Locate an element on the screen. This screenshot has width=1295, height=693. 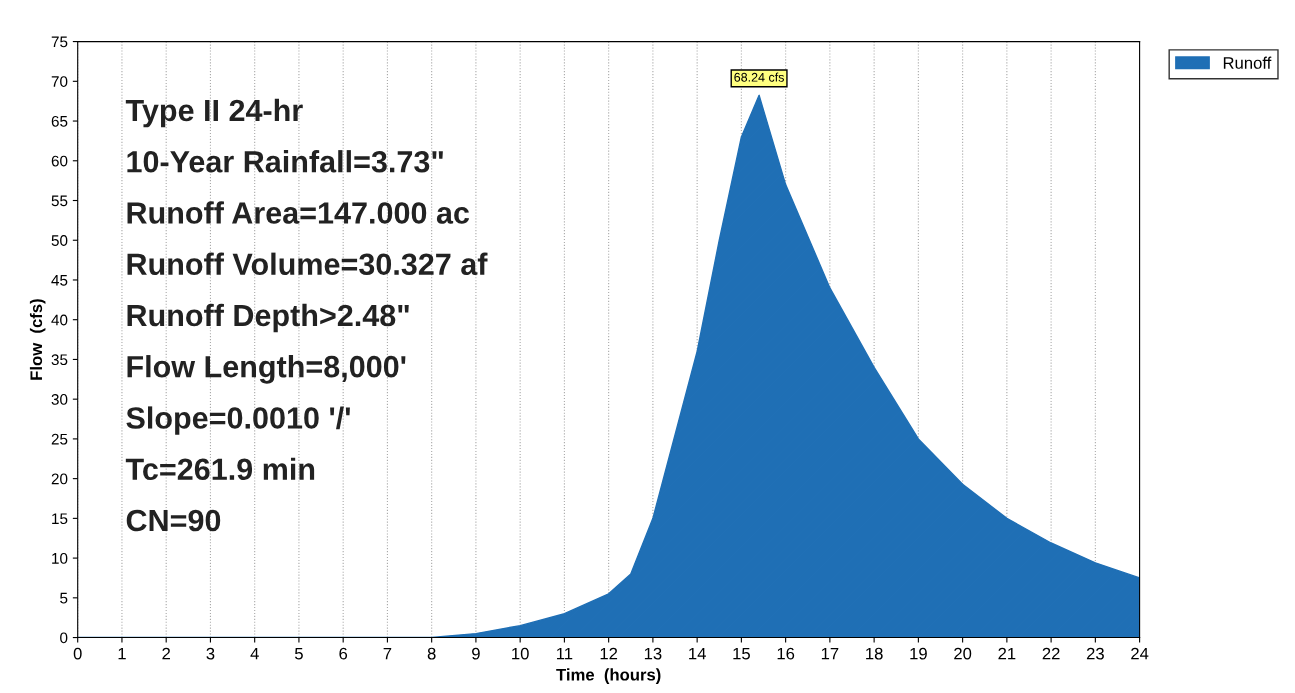
x-tick-label: 6 is located at coordinates (343, 653).